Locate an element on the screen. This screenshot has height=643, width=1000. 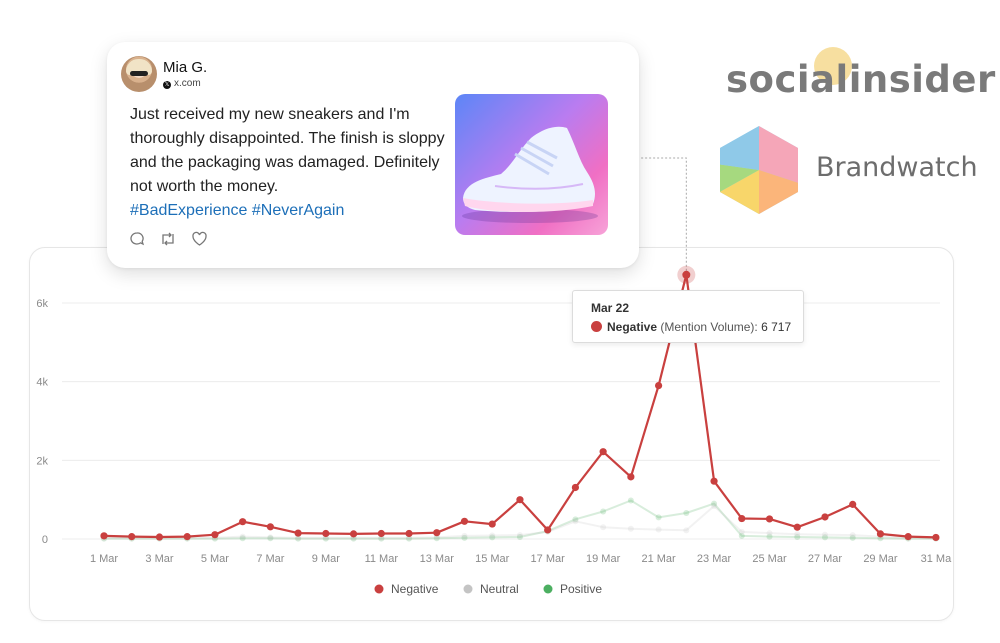
legend-label-positive: Positive is located at coordinates (581, 589).